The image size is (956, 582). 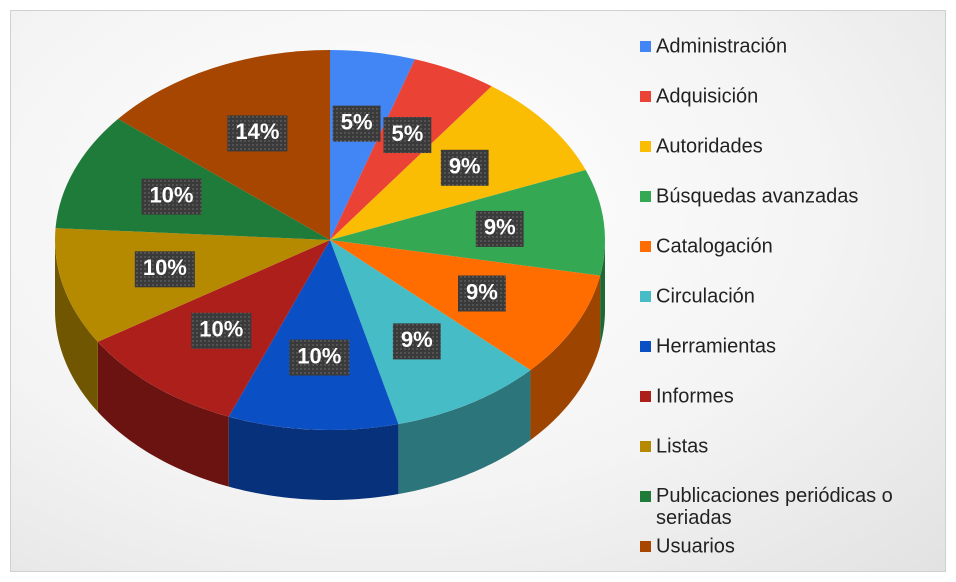 I want to click on legend-label: Informes, so click(x=695, y=396).